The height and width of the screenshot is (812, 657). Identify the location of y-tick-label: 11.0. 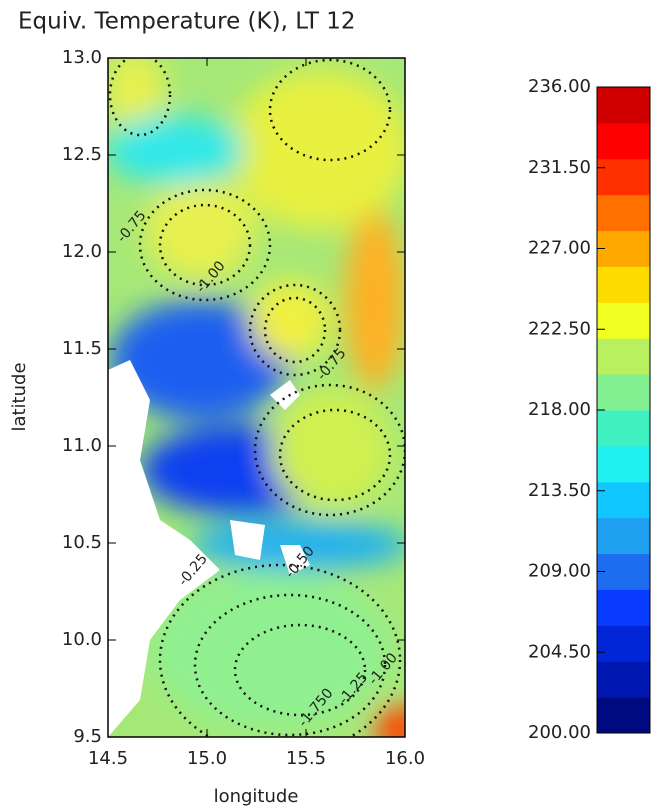
(82, 445).